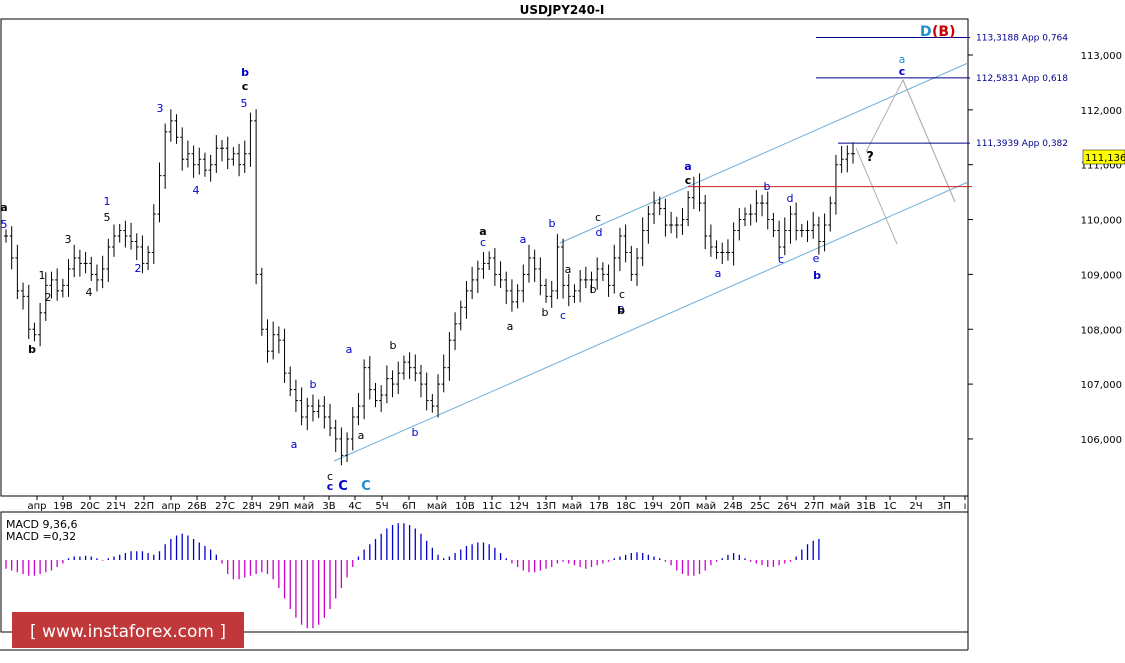  I want to click on y-tick-label: 107,000, so click(1101, 385).